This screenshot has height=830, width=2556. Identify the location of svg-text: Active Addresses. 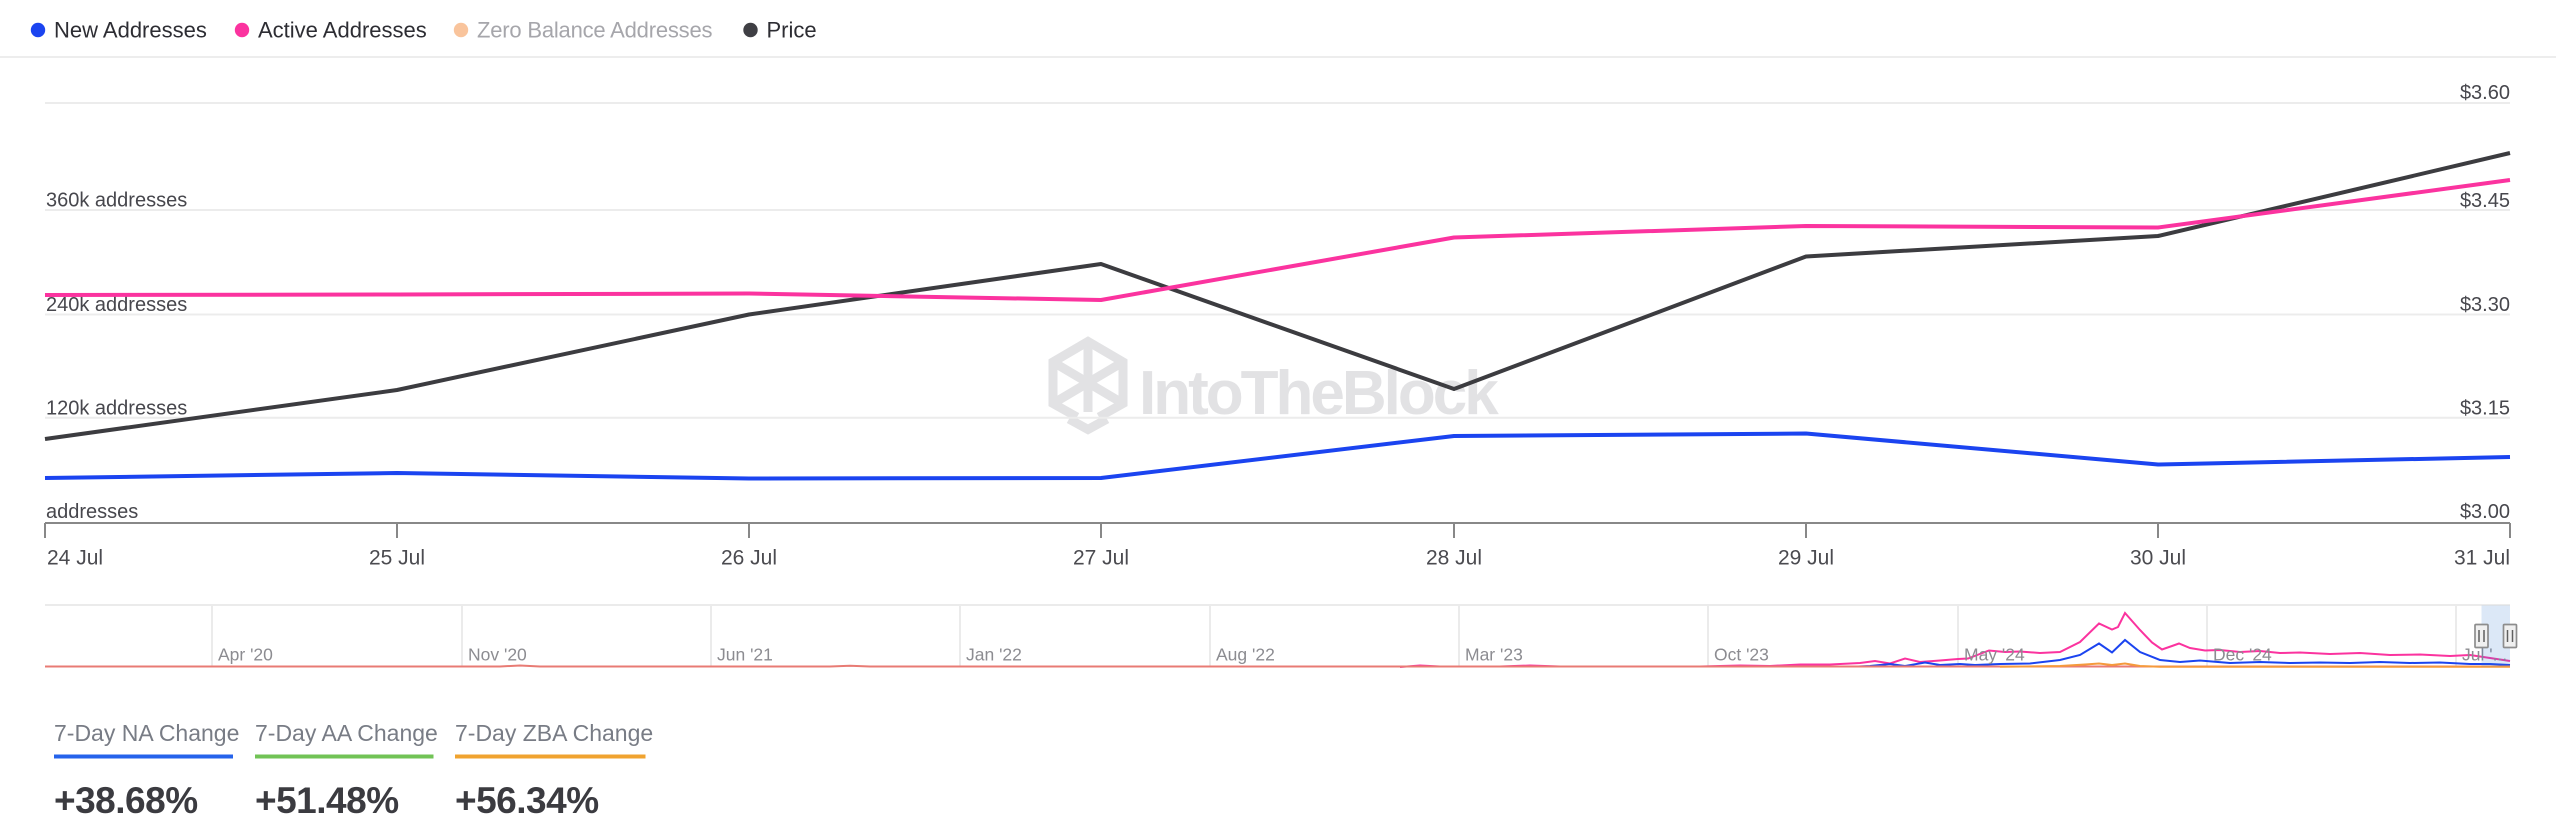
(342, 30).